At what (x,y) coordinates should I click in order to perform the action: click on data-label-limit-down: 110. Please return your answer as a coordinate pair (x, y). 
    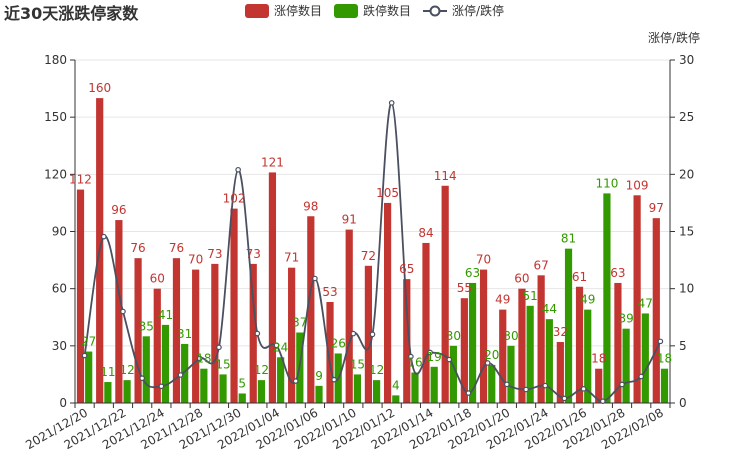
    Looking at the image, I should click on (606, 183).